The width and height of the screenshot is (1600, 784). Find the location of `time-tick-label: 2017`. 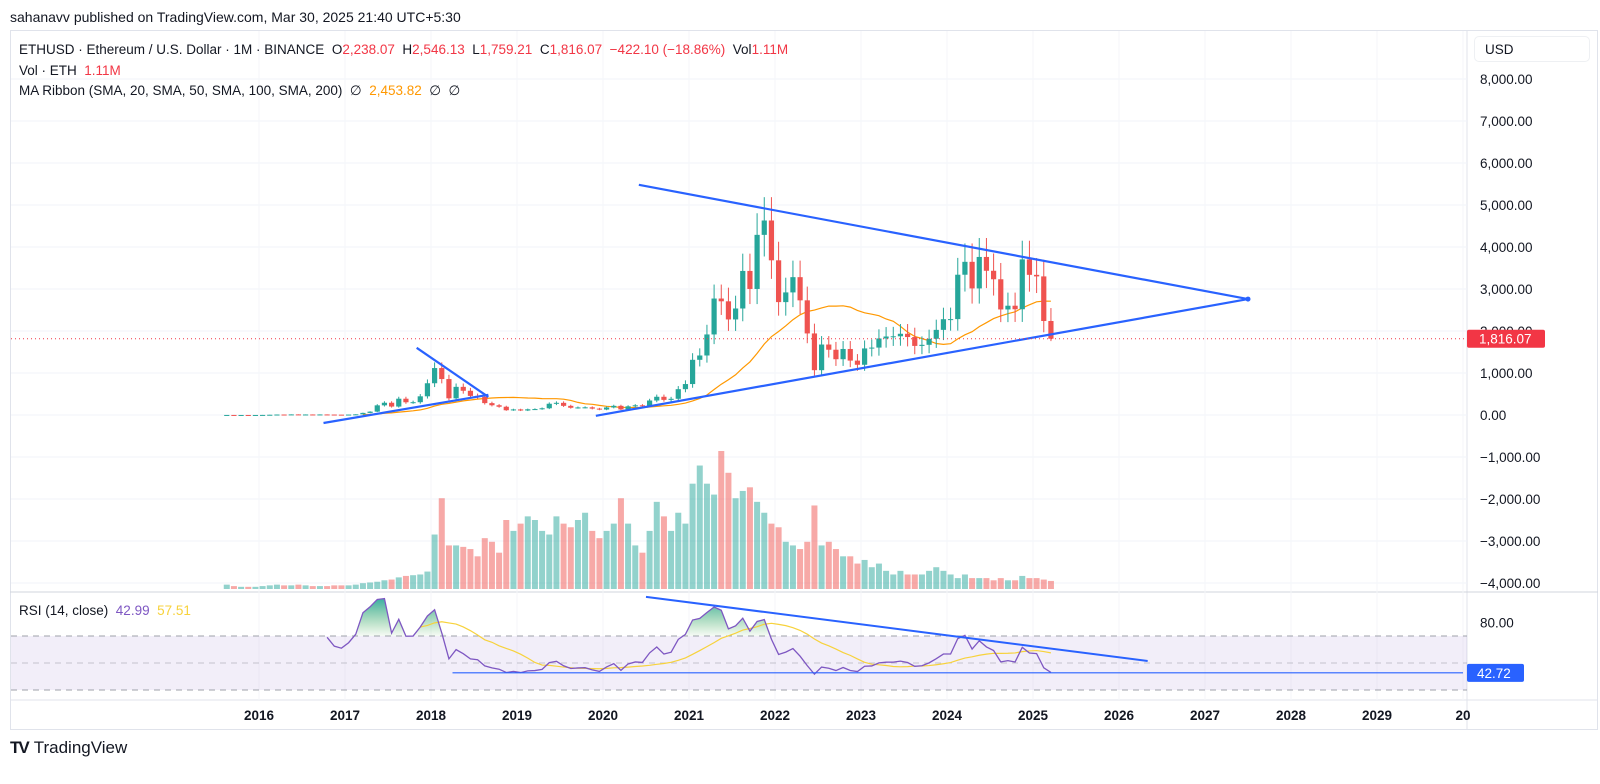

time-tick-label: 2017 is located at coordinates (345, 715).